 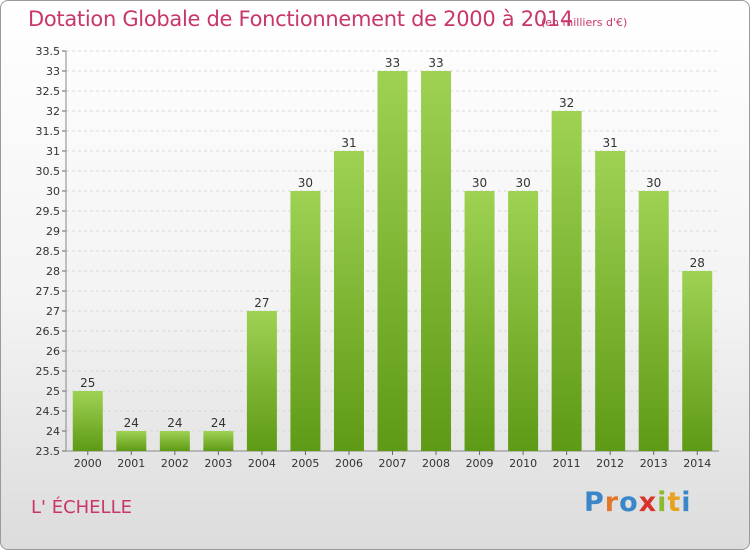 What do you see at coordinates (48, 51) in the screenshot?
I see `y-tick-label: 33.5` at bounding box center [48, 51].